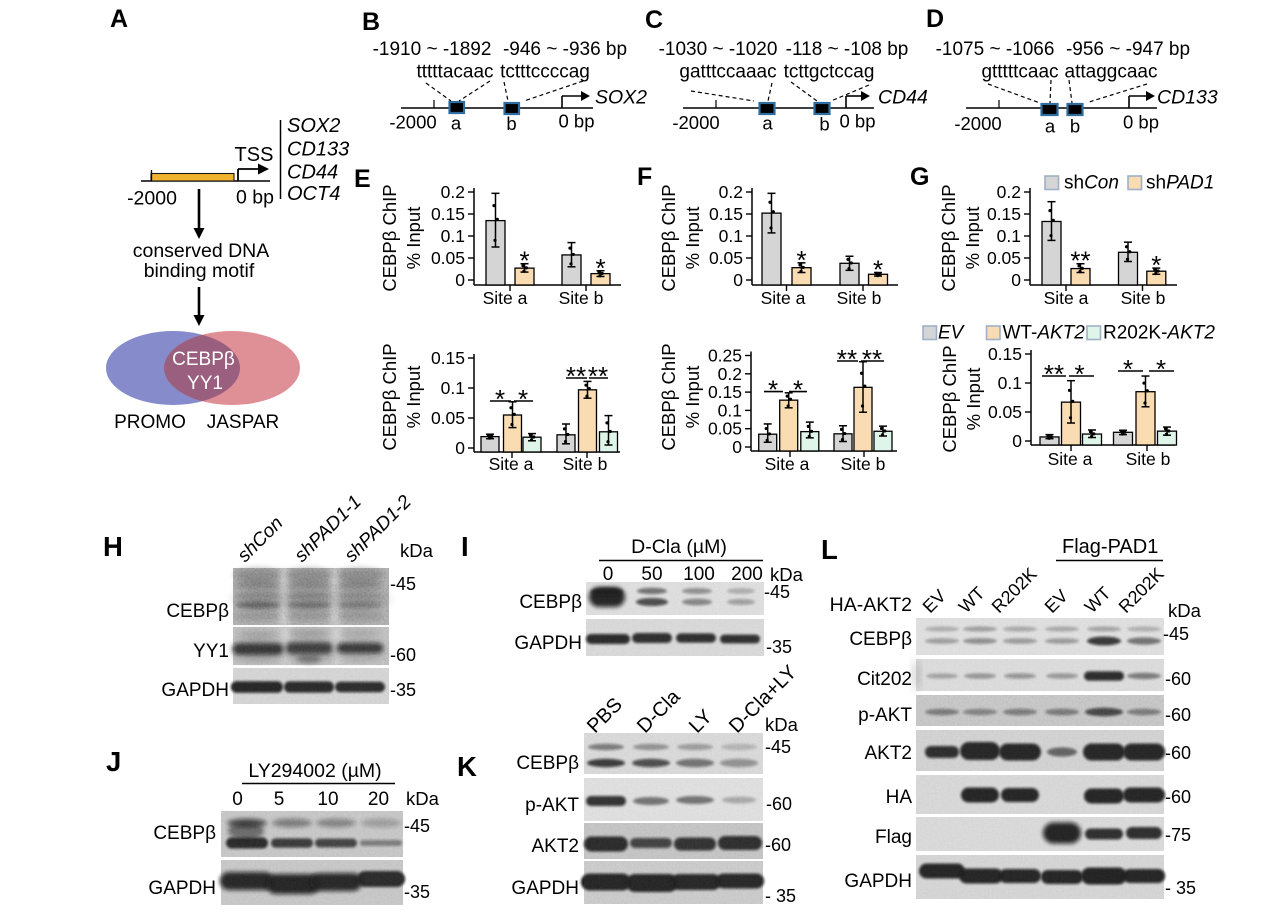  I want to click on svg-text: H, so click(113, 546).